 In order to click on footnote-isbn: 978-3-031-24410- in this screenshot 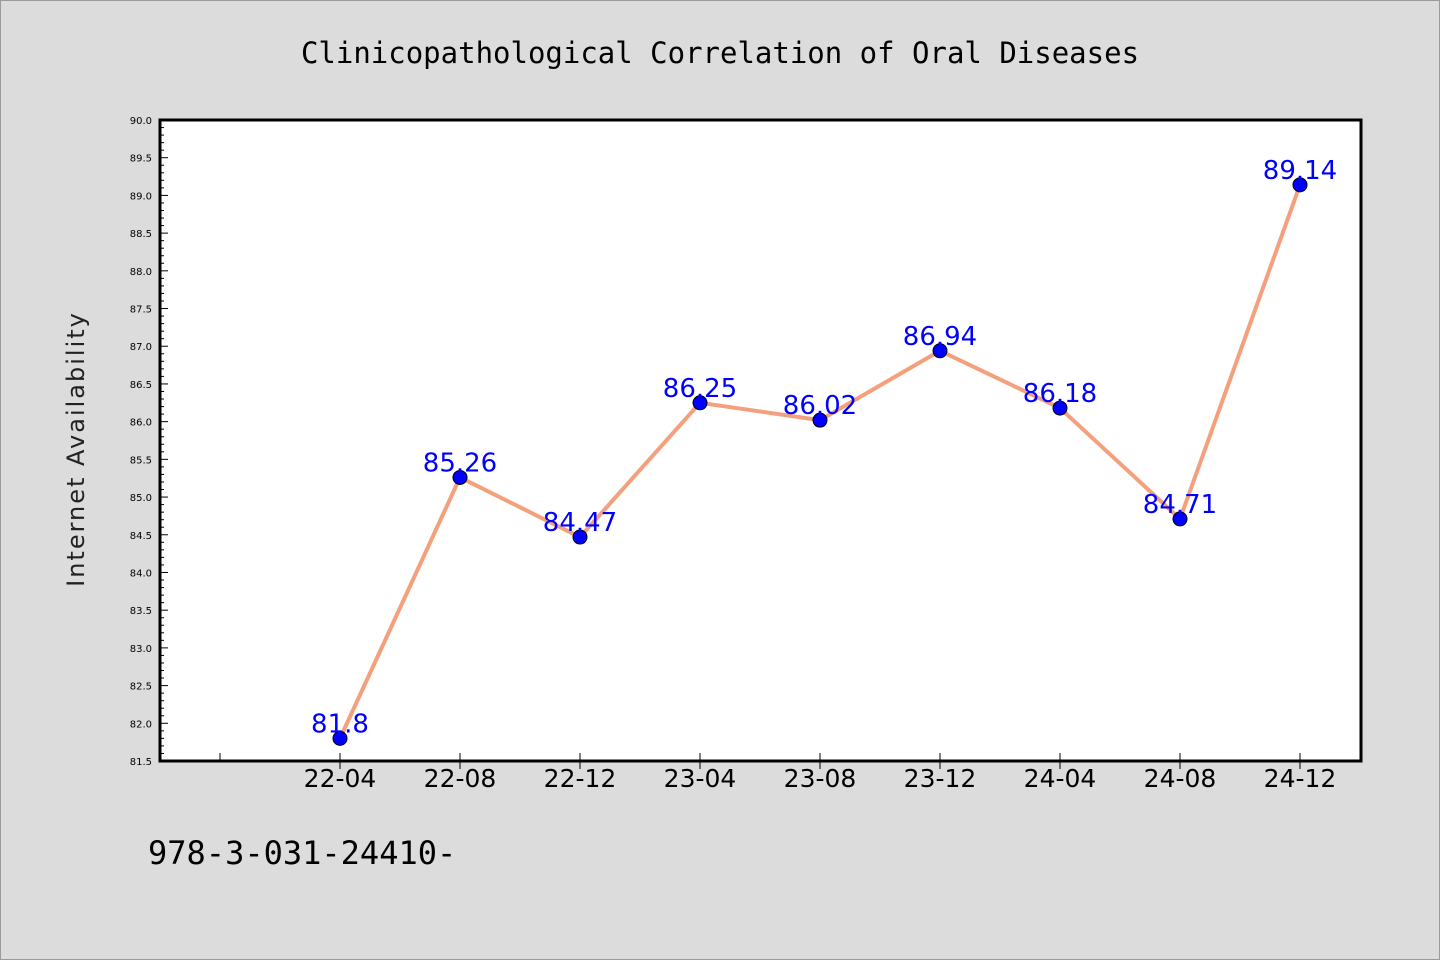, I will do `click(302, 853)`.